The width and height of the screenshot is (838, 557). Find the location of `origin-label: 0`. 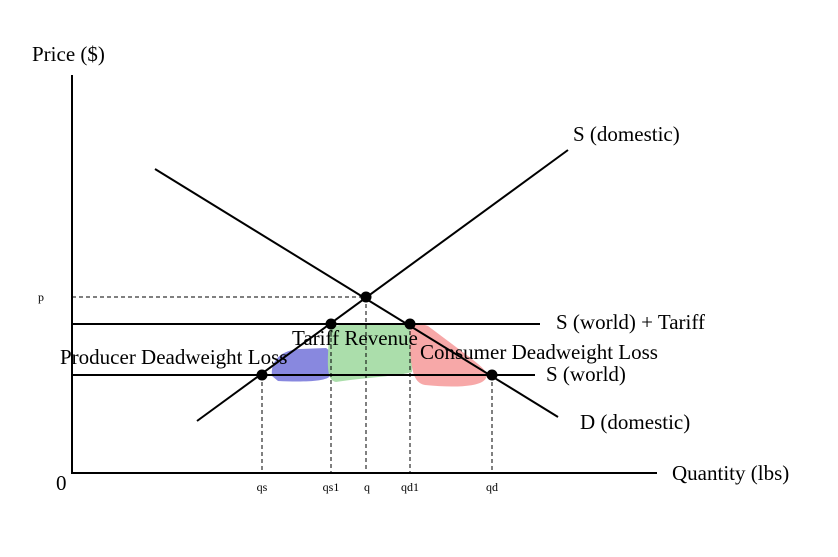

origin-label: 0 is located at coordinates (61, 483).